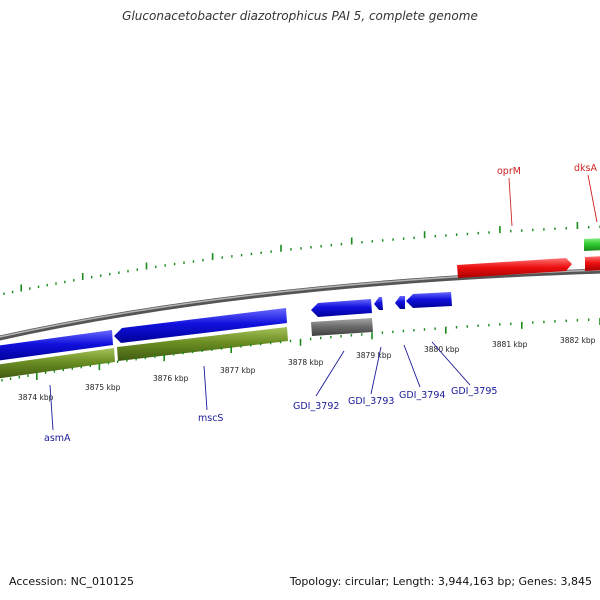 The image size is (600, 600). Describe the element at coordinates (56, 345) in the screenshot. I see `reverse-cds-left` at that location.